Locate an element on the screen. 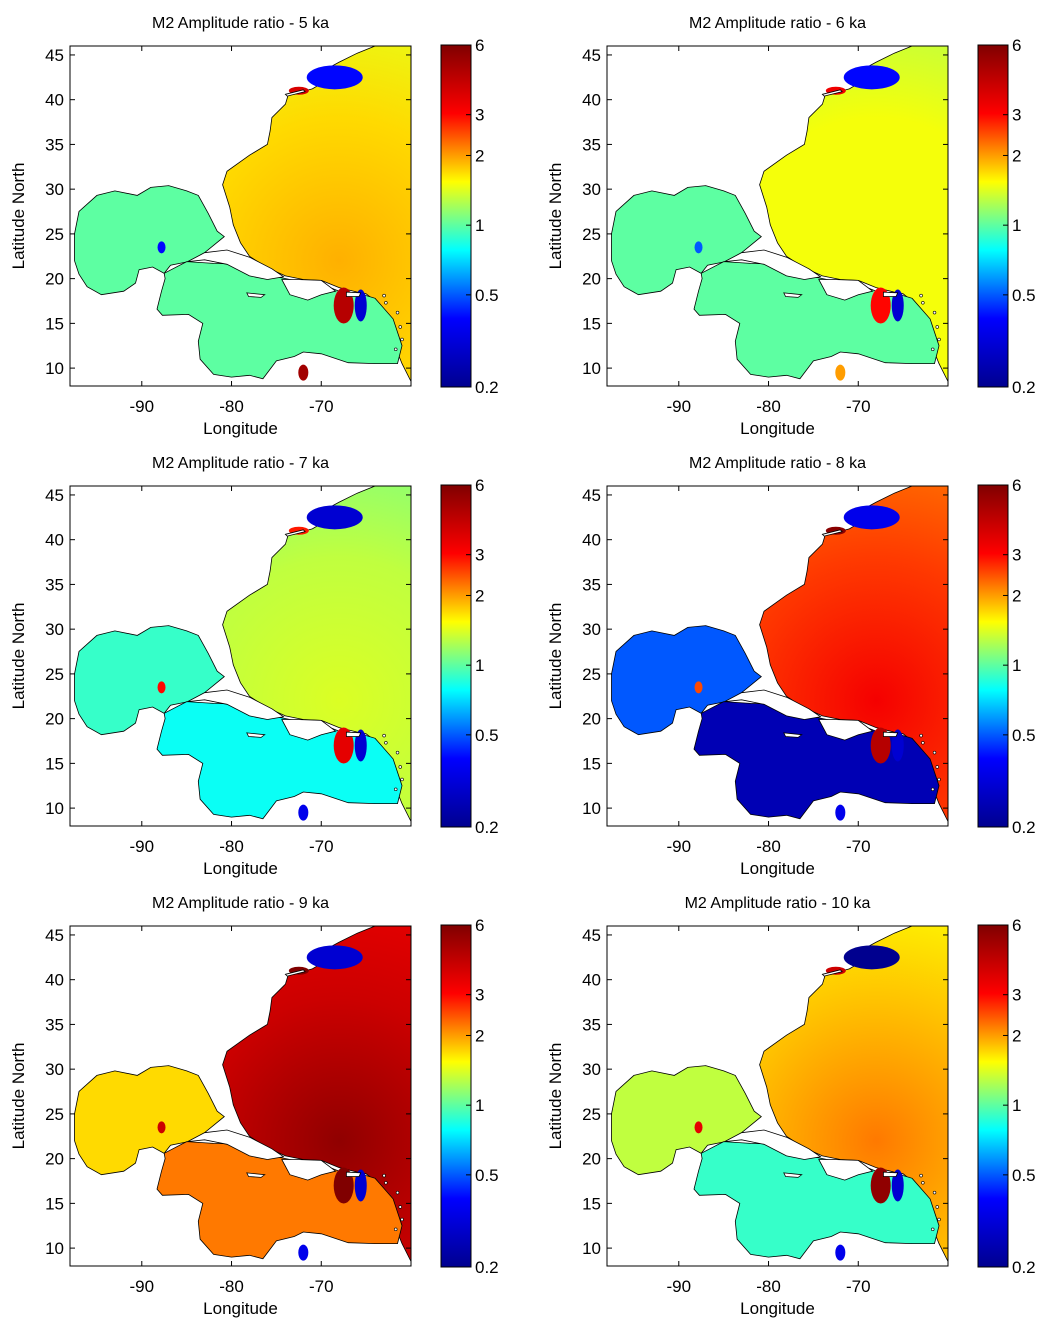  panel-title: M2 Amplitude ratio - 5 ka is located at coordinates (240, 23).